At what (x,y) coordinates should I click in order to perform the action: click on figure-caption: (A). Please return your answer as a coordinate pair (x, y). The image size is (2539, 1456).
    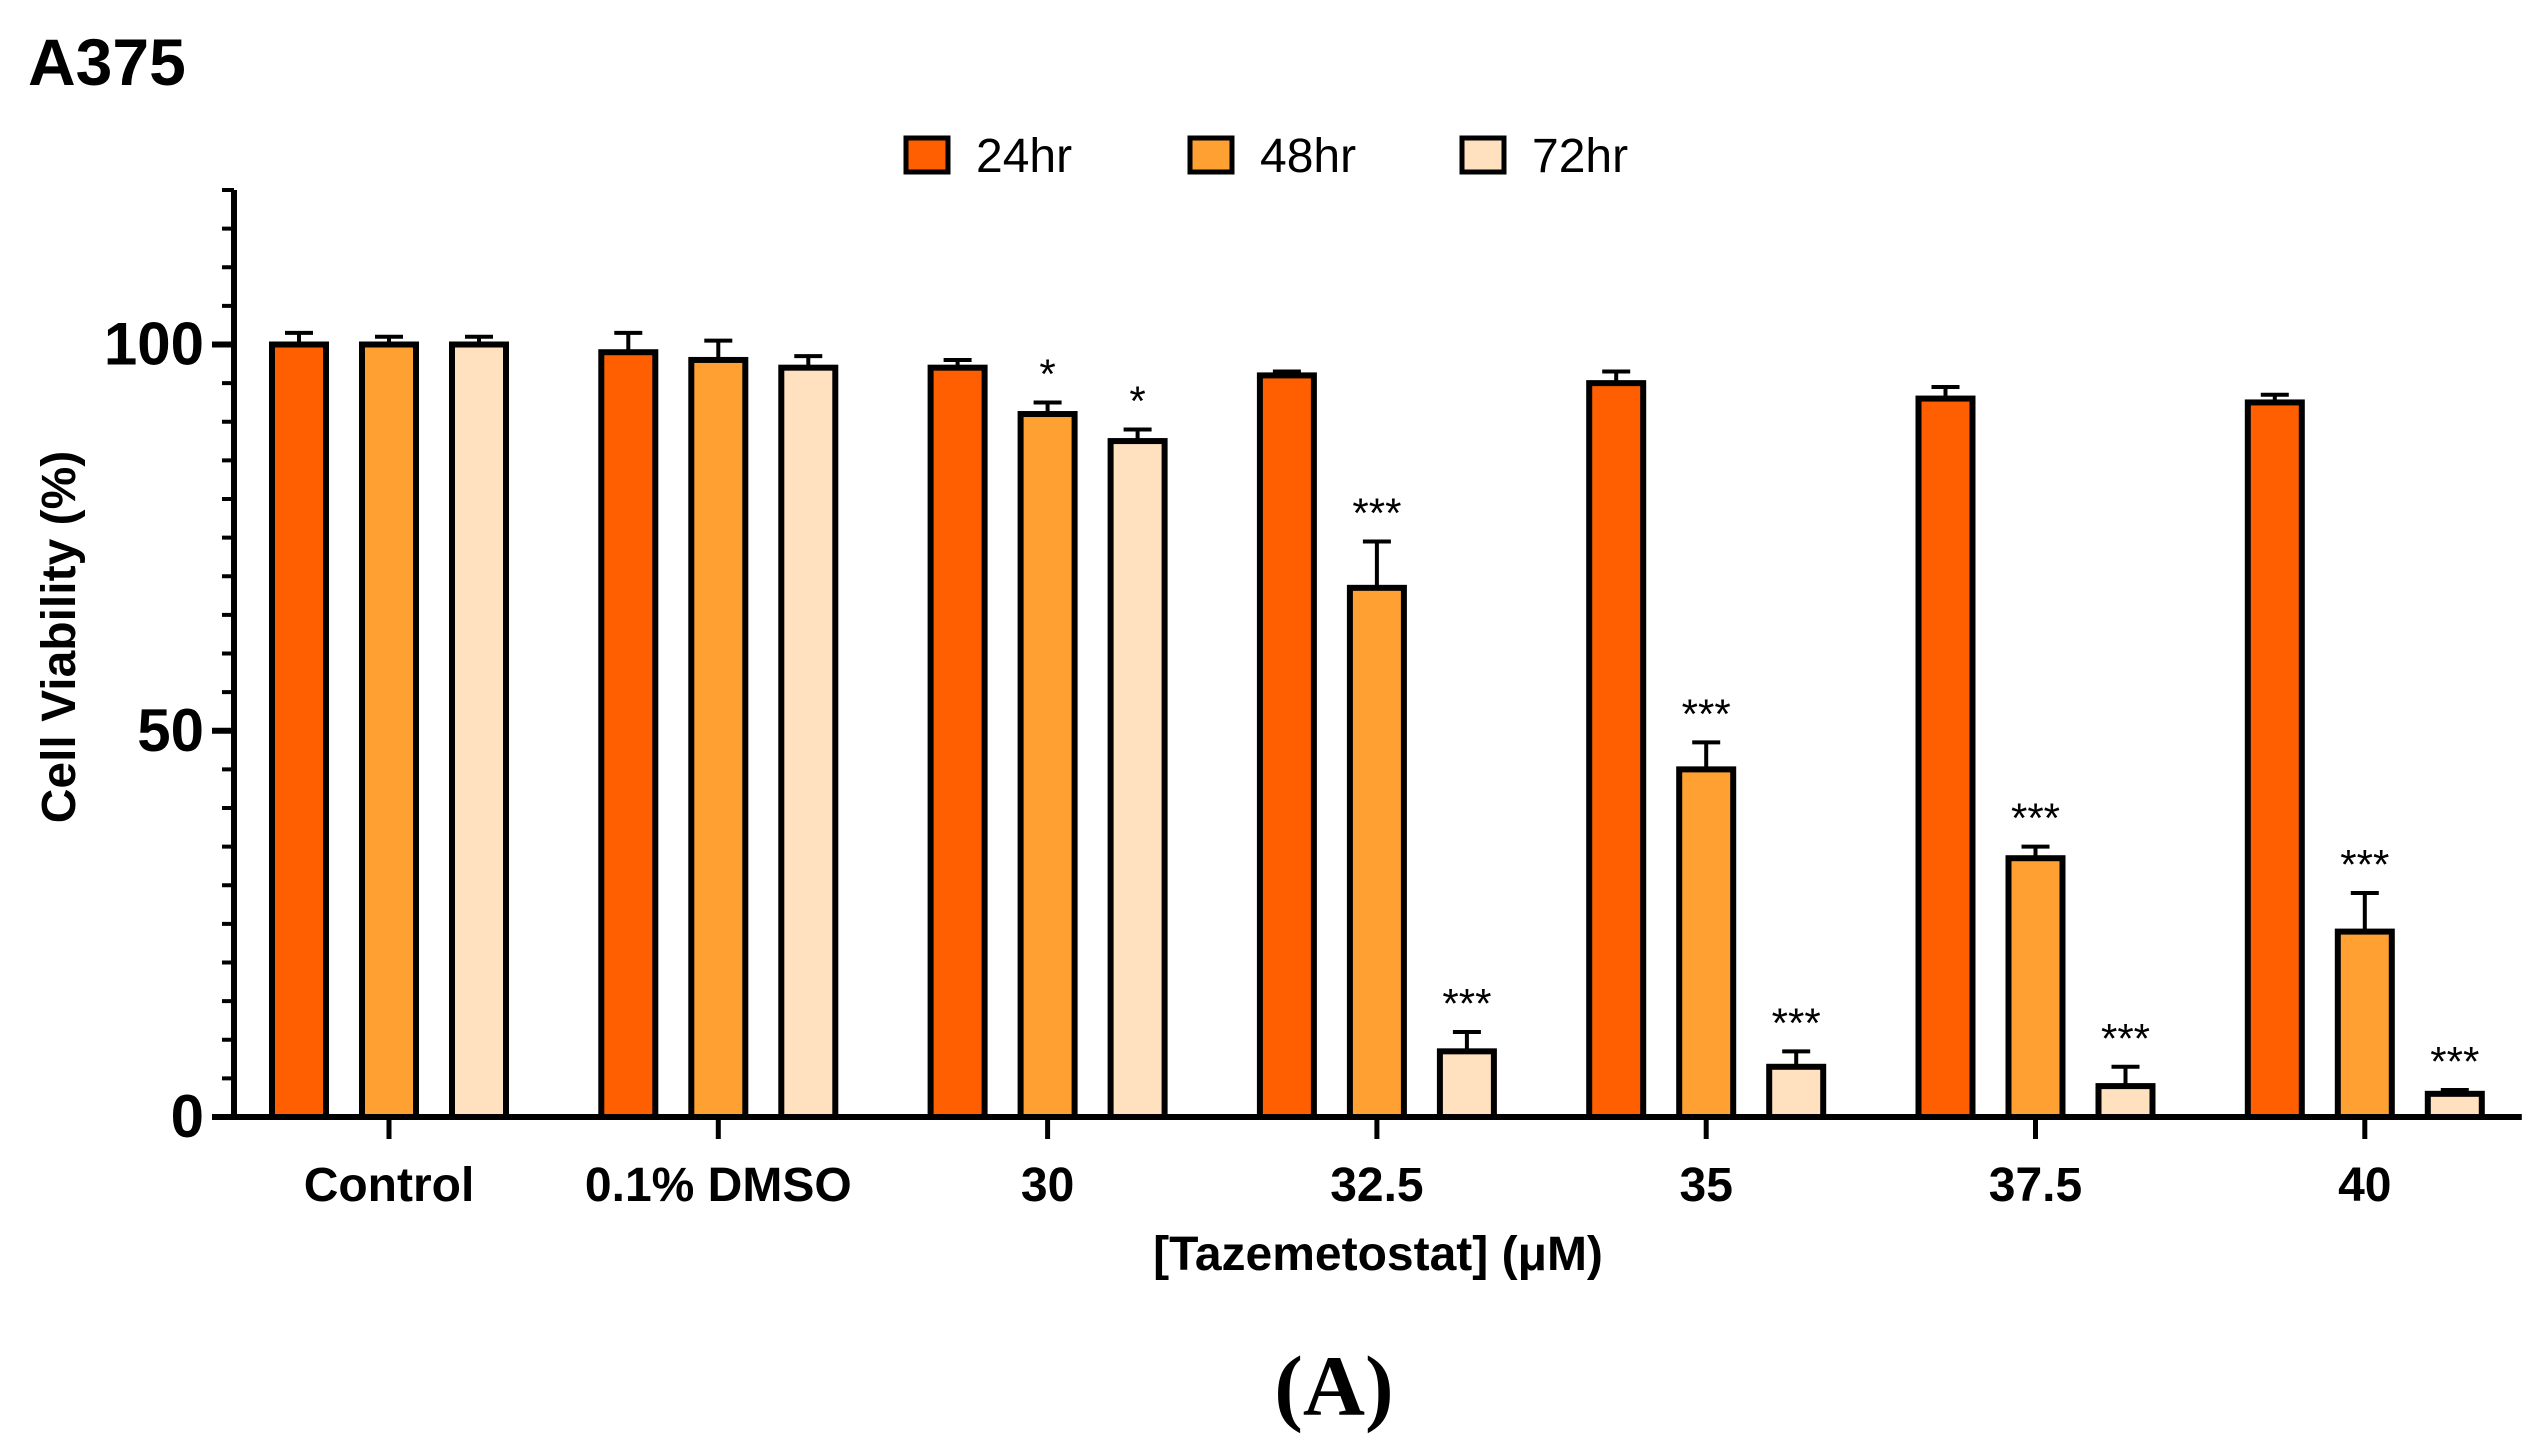
    Looking at the image, I should click on (1333, 1386).